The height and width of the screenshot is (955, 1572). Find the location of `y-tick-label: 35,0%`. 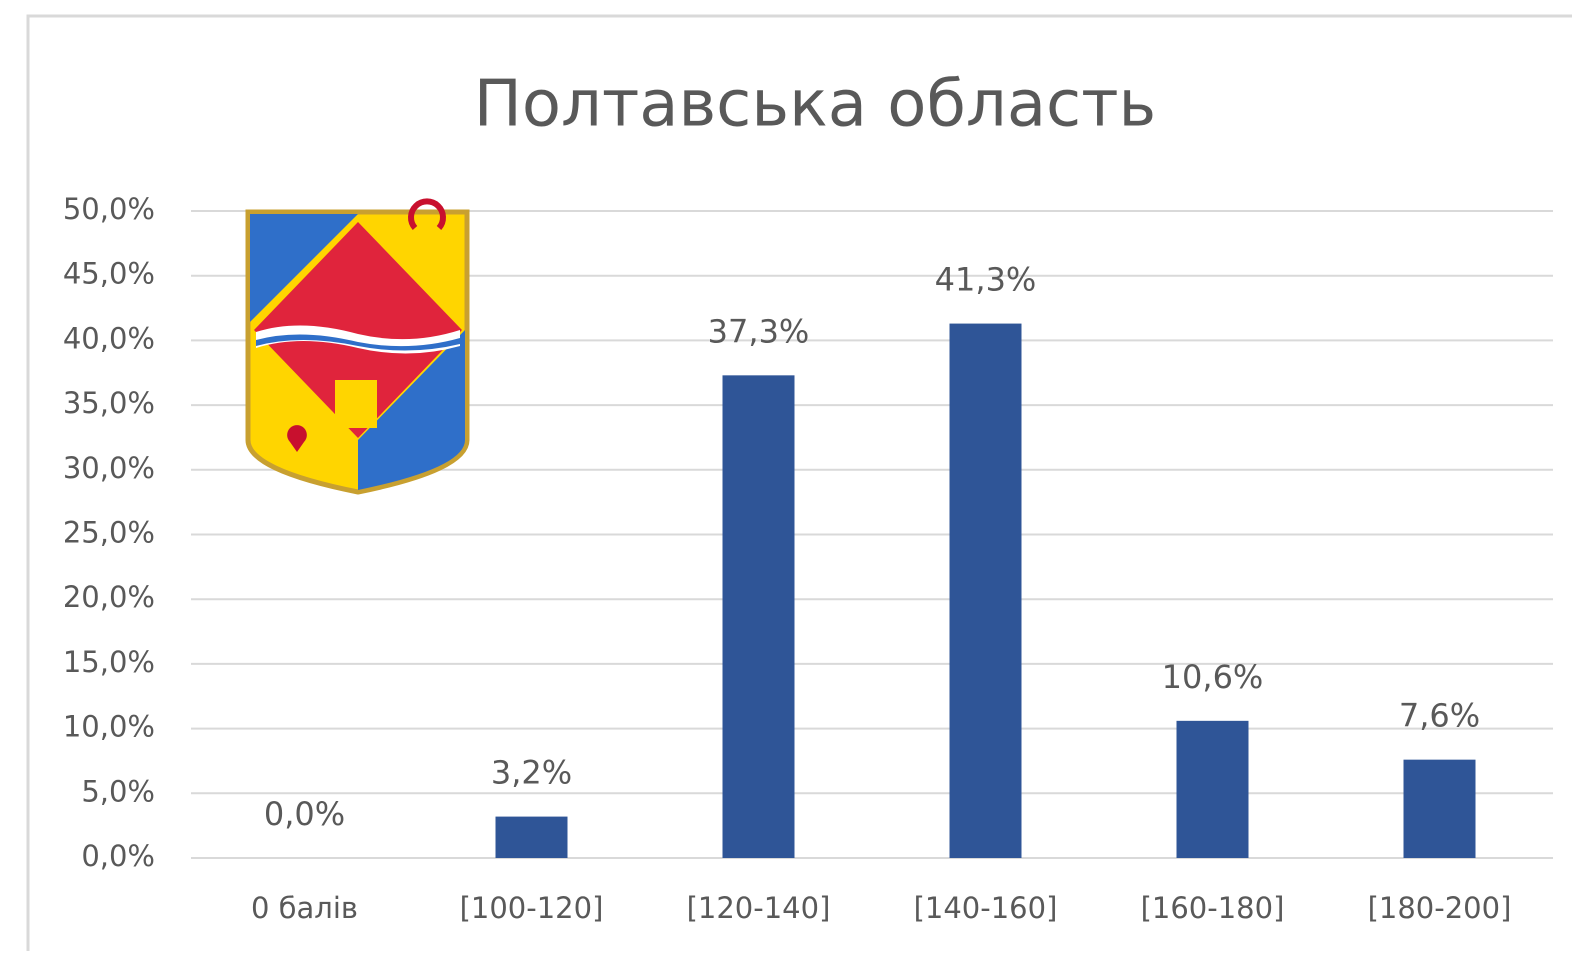

y-tick-label: 35,0% is located at coordinates (109, 403).